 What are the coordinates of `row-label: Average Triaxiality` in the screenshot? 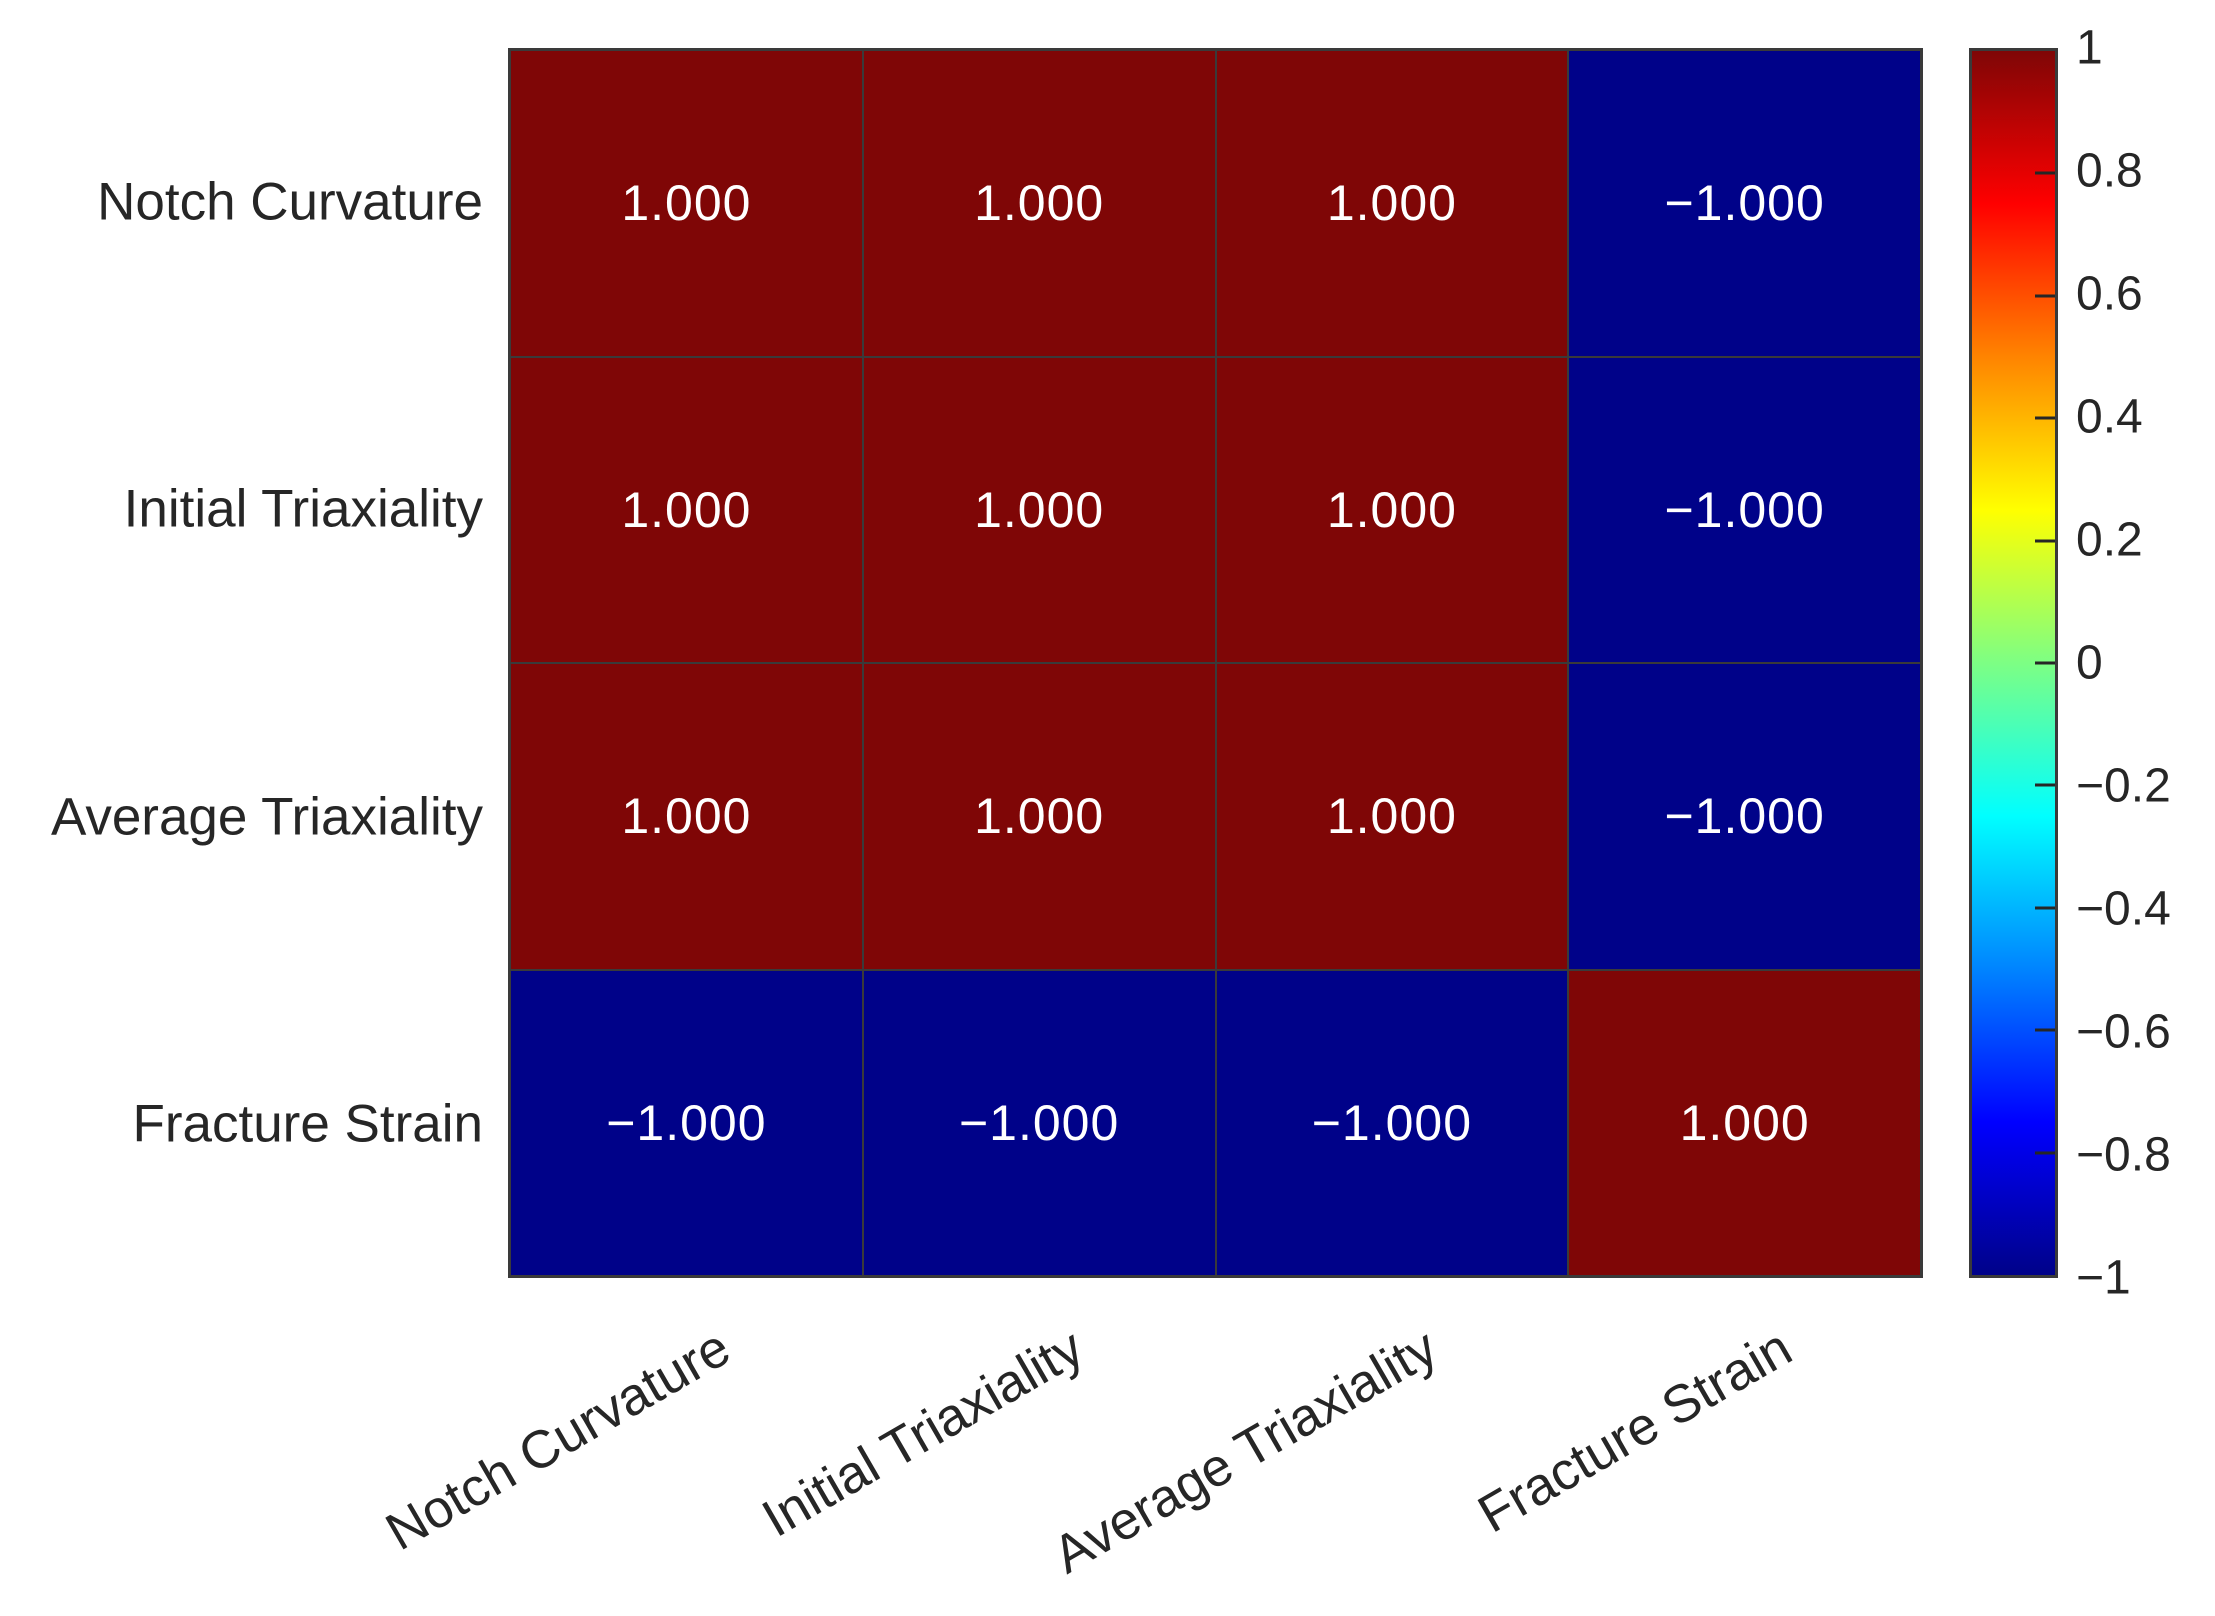 It's located at (266, 817).